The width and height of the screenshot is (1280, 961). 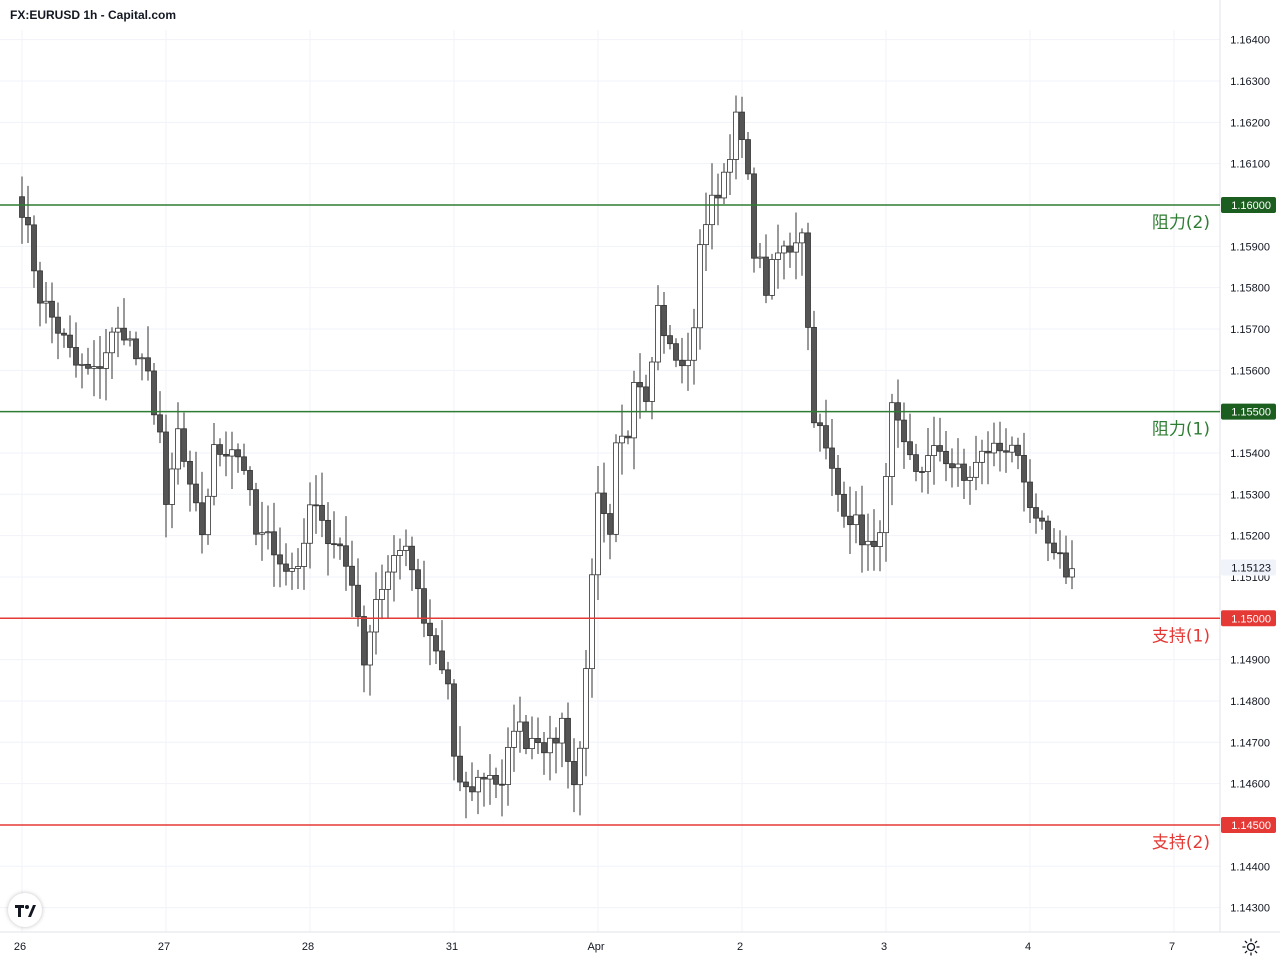 What do you see at coordinates (1251, 947) in the screenshot?
I see `settings-sun-icon` at bounding box center [1251, 947].